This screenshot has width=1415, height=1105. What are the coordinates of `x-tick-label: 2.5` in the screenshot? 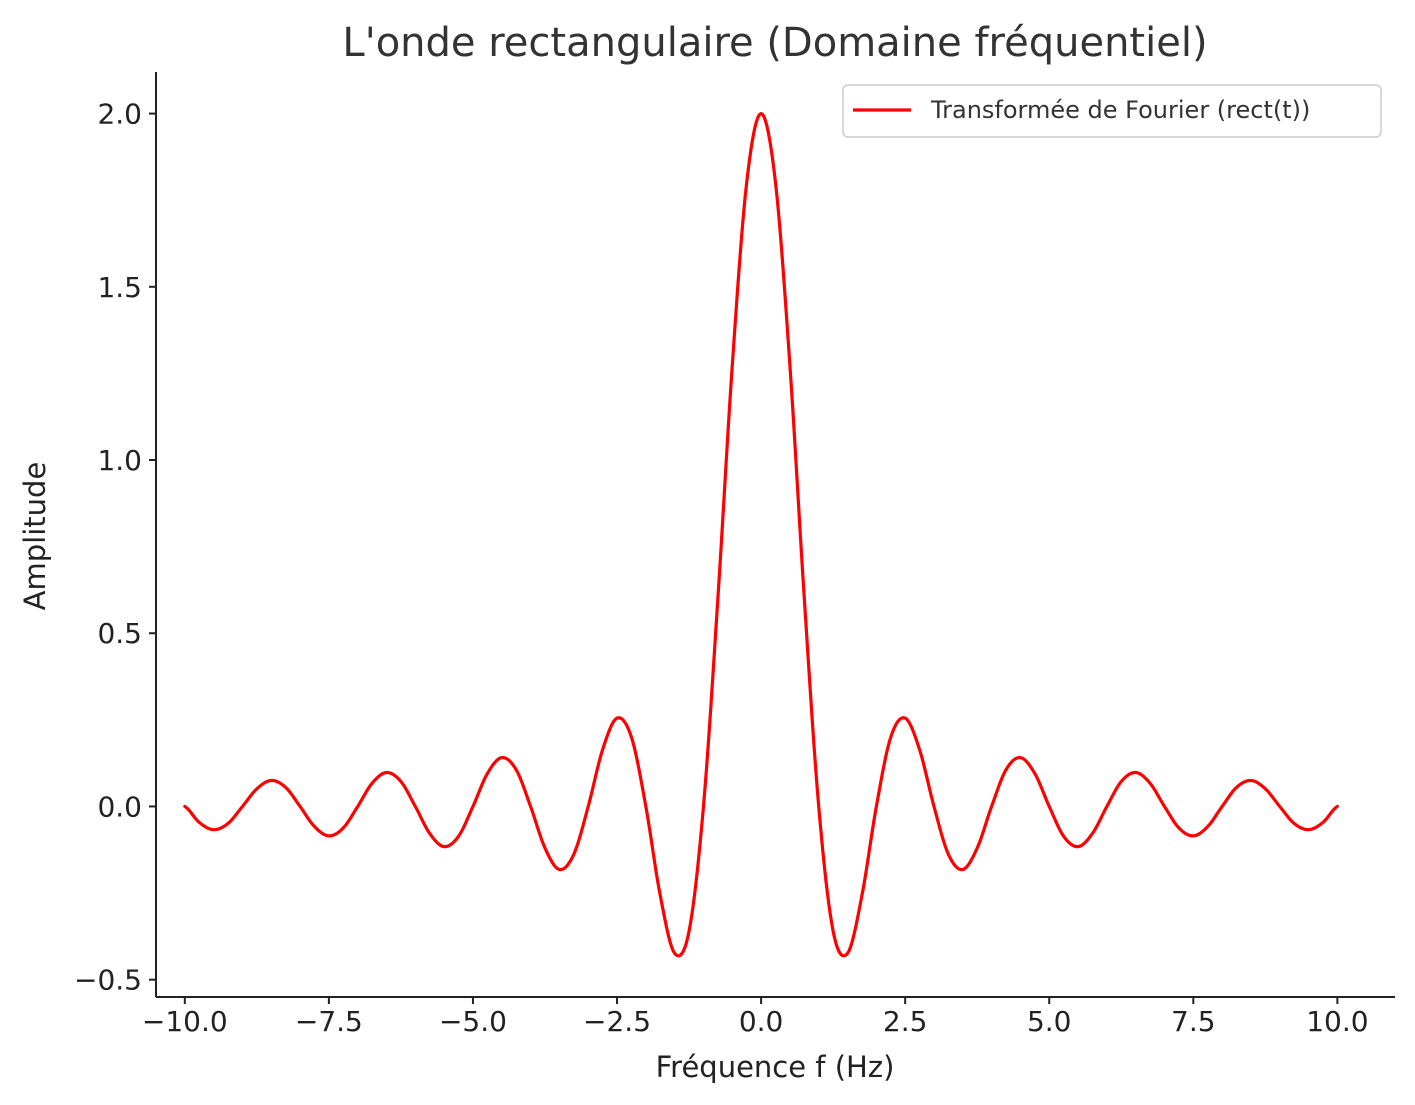 It's located at (905, 1021).